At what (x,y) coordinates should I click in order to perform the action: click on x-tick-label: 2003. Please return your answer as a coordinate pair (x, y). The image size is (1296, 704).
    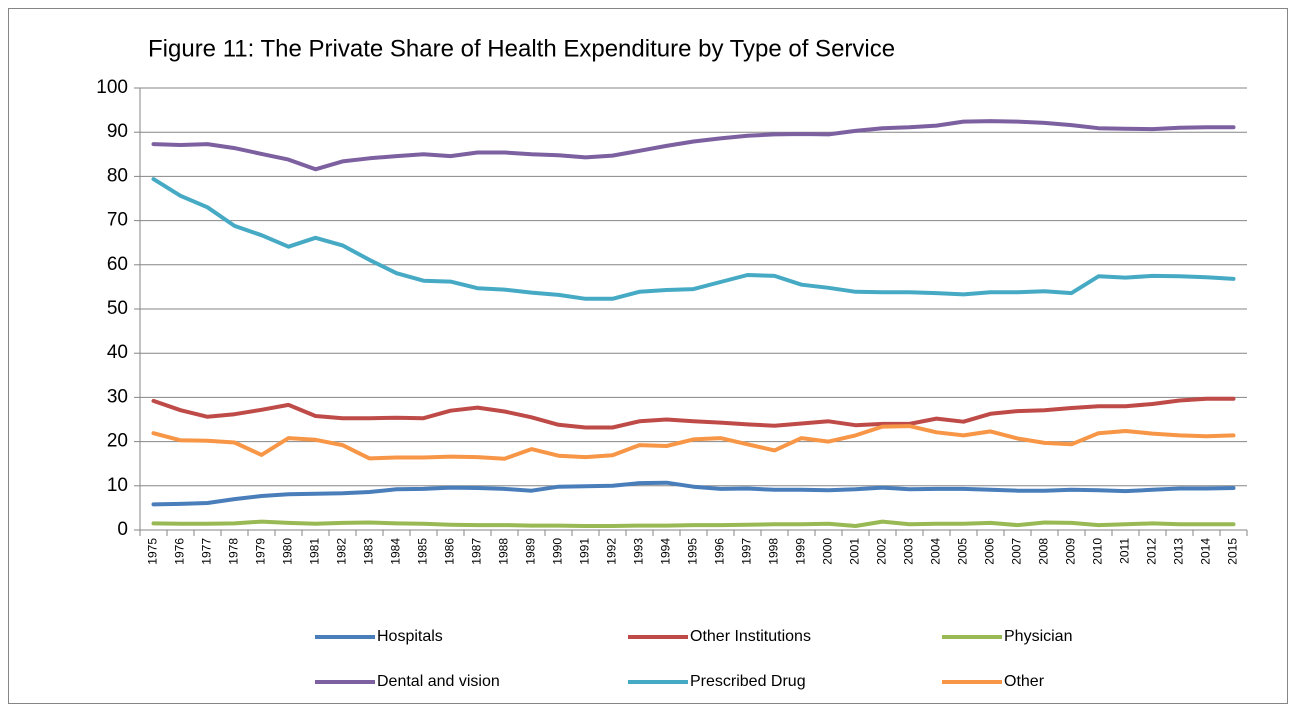
    Looking at the image, I should click on (909, 551).